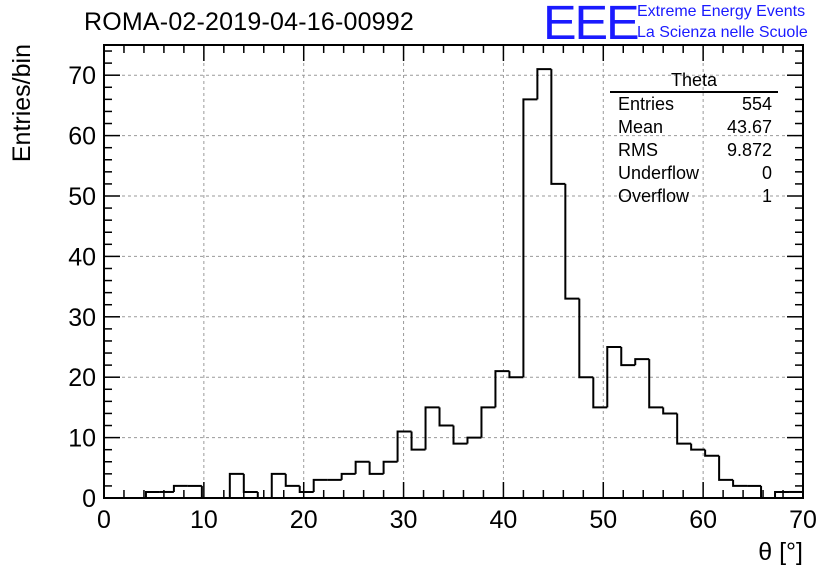 The height and width of the screenshot is (572, 836). I want to click on x-axis-label: θ [°], so click(780, 552).